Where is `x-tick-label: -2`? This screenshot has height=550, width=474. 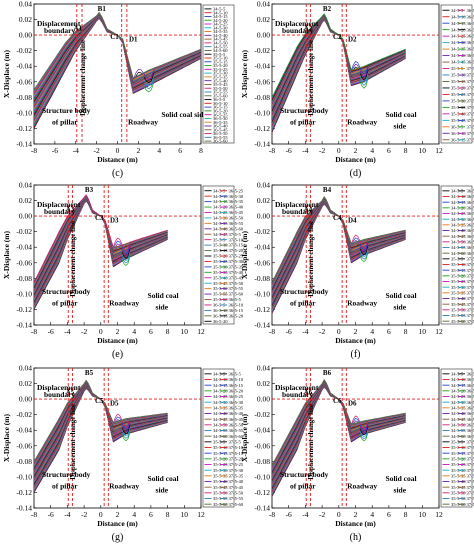
x-tick-label: -2 is located at coordinates (322, 150).